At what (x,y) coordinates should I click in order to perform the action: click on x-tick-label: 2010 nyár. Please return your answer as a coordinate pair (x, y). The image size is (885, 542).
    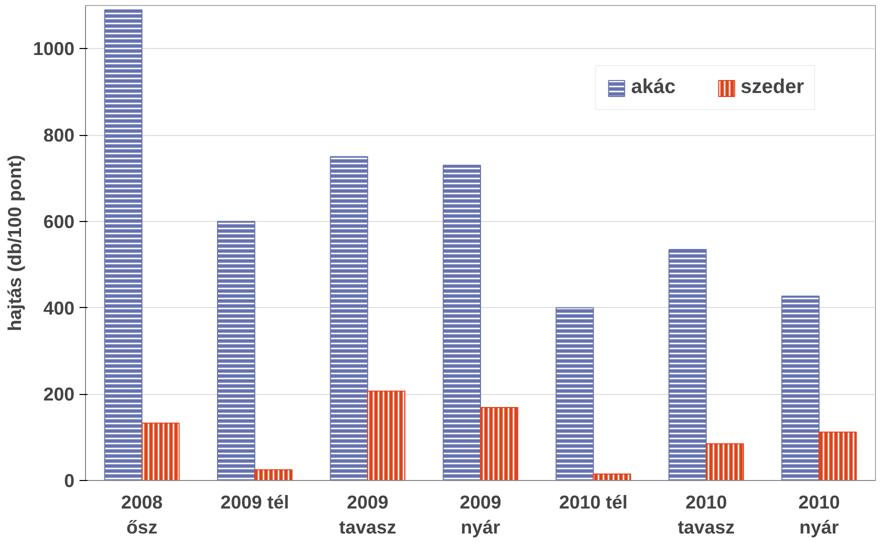
    Looking at the image, I should click on (819, 515).